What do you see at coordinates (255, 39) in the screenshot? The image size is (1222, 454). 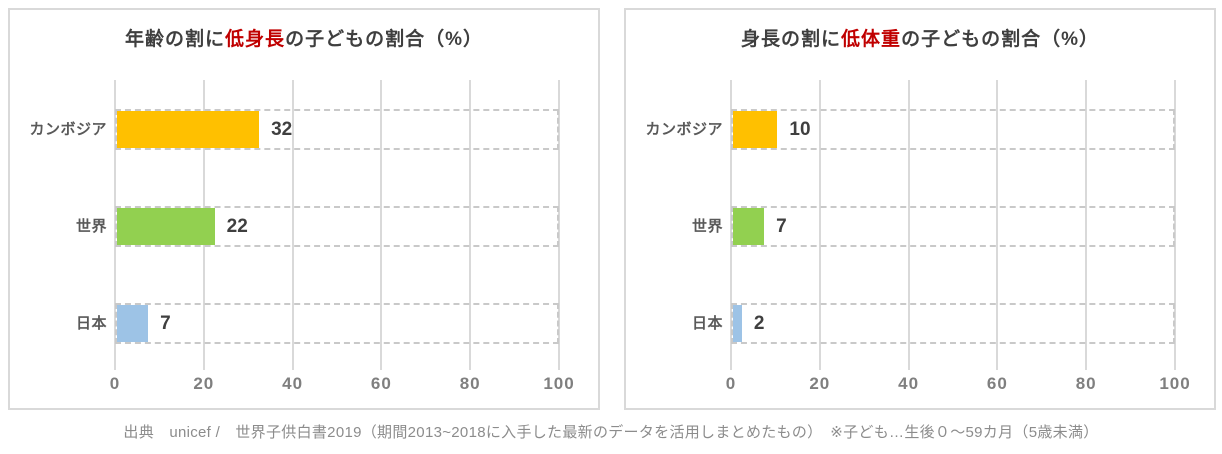 I see `chart-title-highlight: 低身長` at bounding box center [255, 39].